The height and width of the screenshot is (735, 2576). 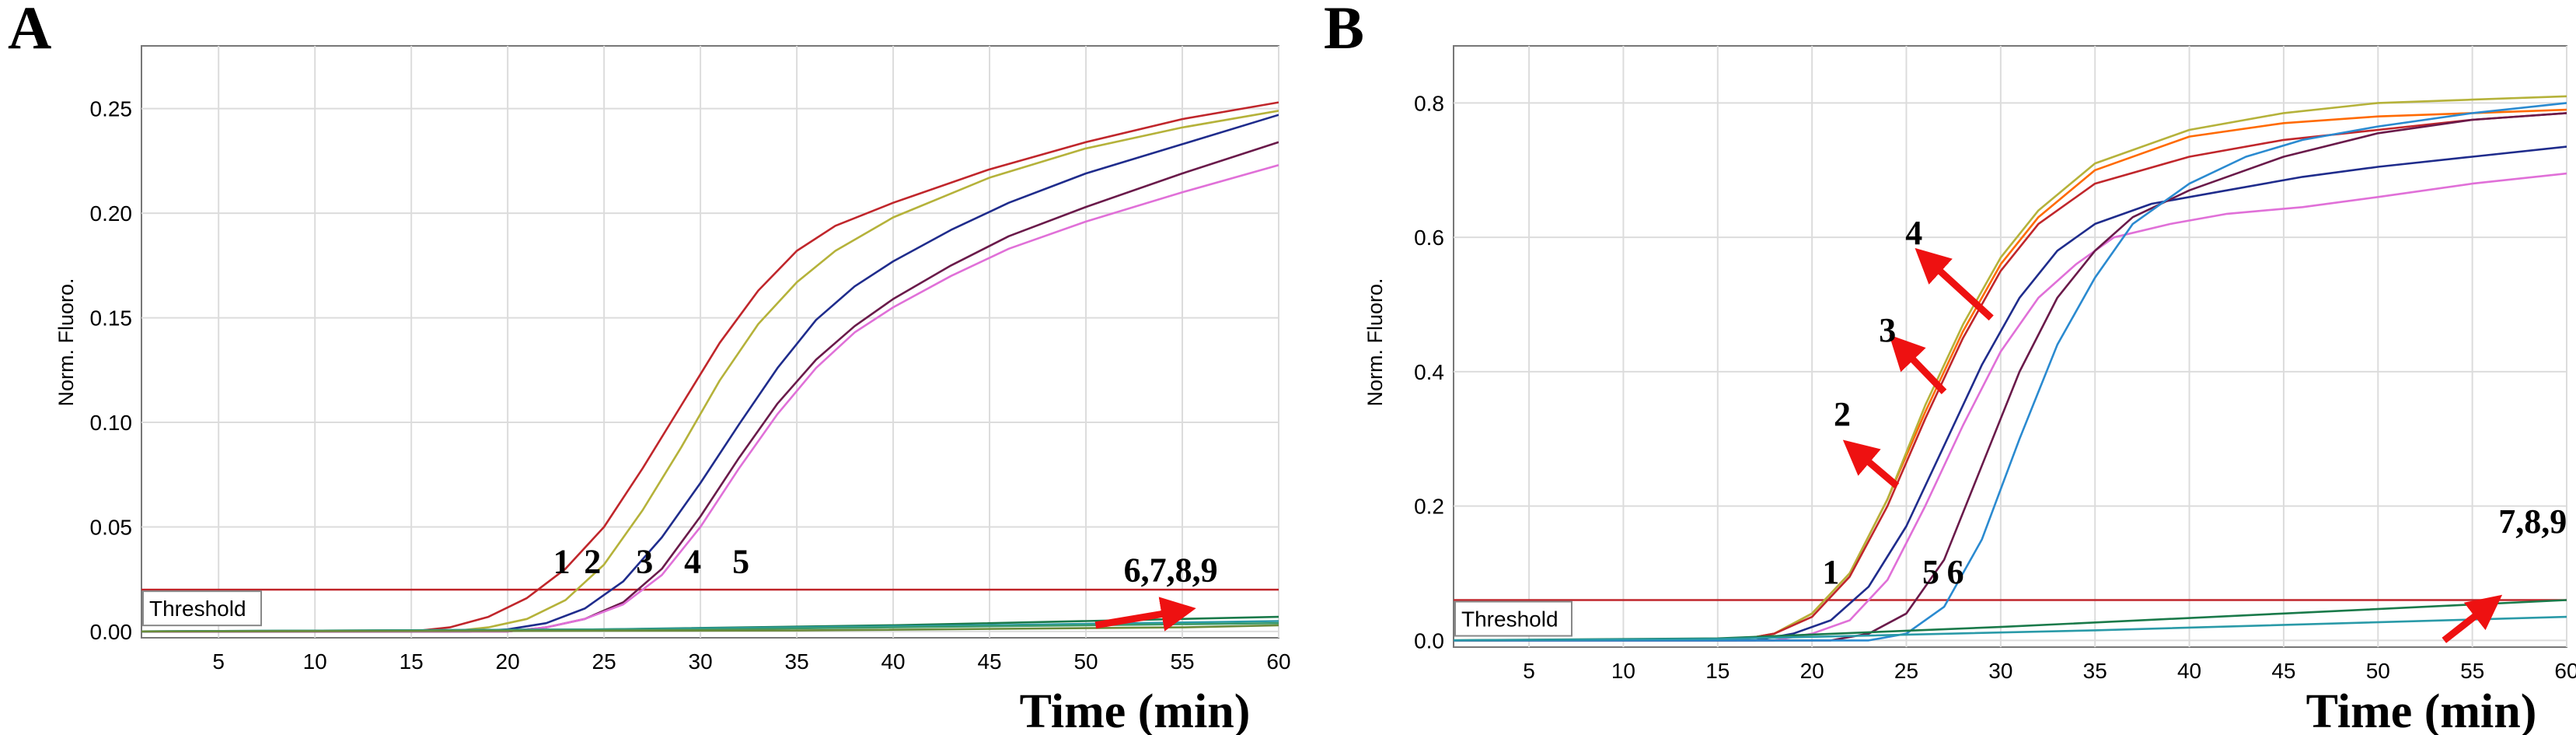 What do you see at coordinates (1344, 30) in the screenshot?
I see `panel-label: B` at bounding box center [1344, 30].